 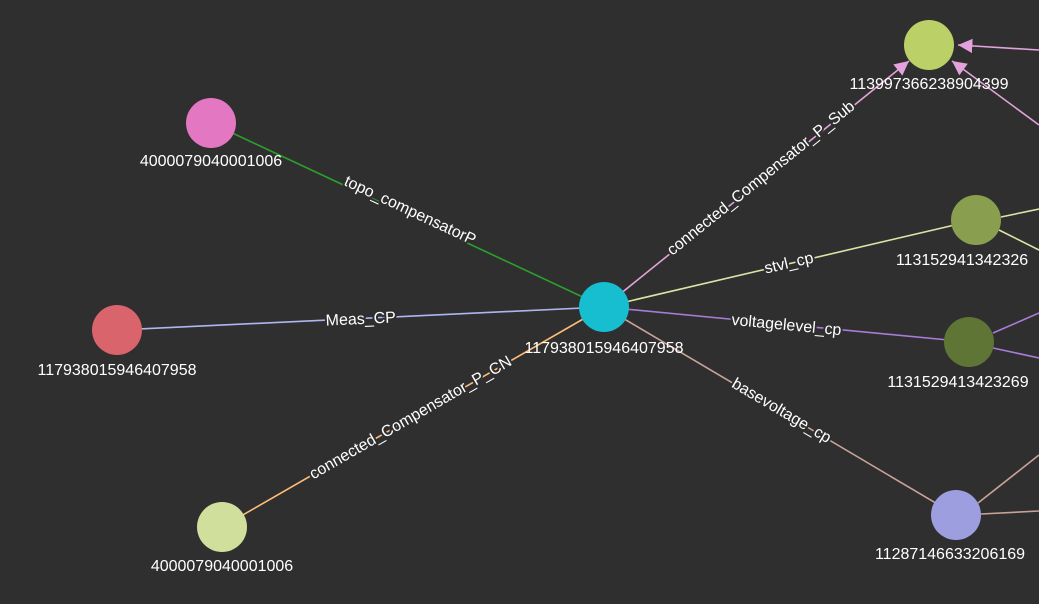 I want to click on edge-basevoltage-cp, so click(x=780, y=411).